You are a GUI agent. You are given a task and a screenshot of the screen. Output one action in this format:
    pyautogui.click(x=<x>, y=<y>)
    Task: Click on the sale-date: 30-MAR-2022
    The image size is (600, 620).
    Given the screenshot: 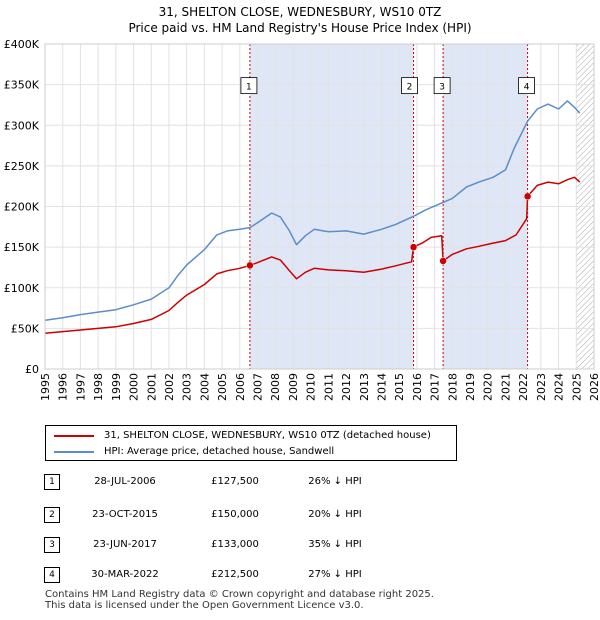 What is the action you would take?
    pyautogui.click(x=125, y=574)
    